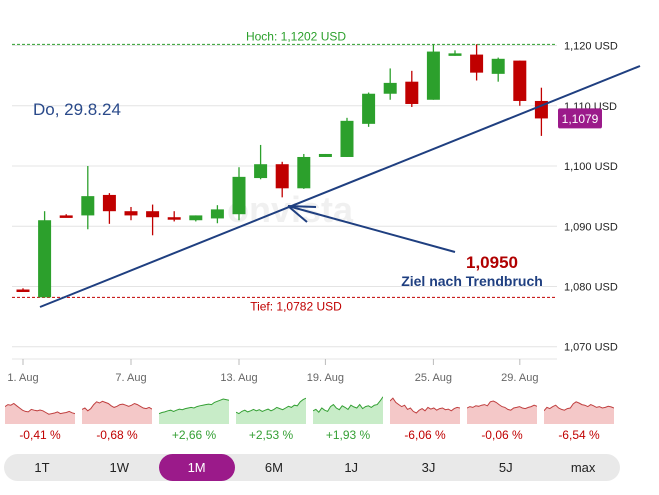 The image size is (659, 495). I want to click on performance-change: -0,06 %, so click(502, 435).